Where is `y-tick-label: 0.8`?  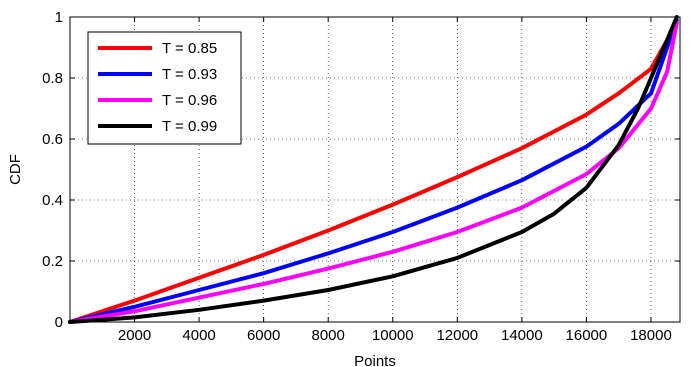
y-tick-label: 0.8 is located at coordinates (52, 78).